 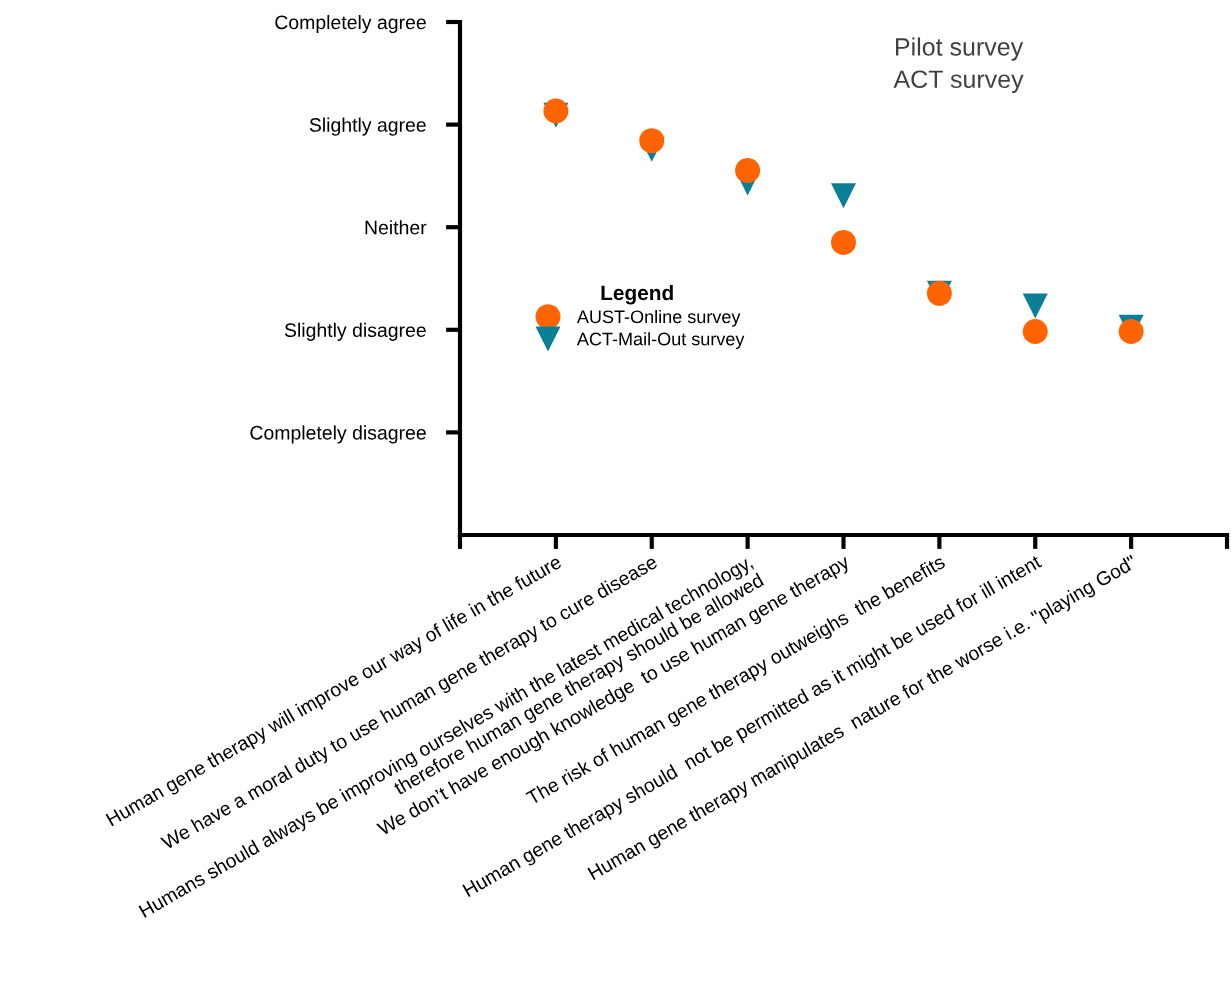 What do you see at coordinates (350, 24) in the screenshot?
I see `text: Completely agree` at bounding box center [350, 24].